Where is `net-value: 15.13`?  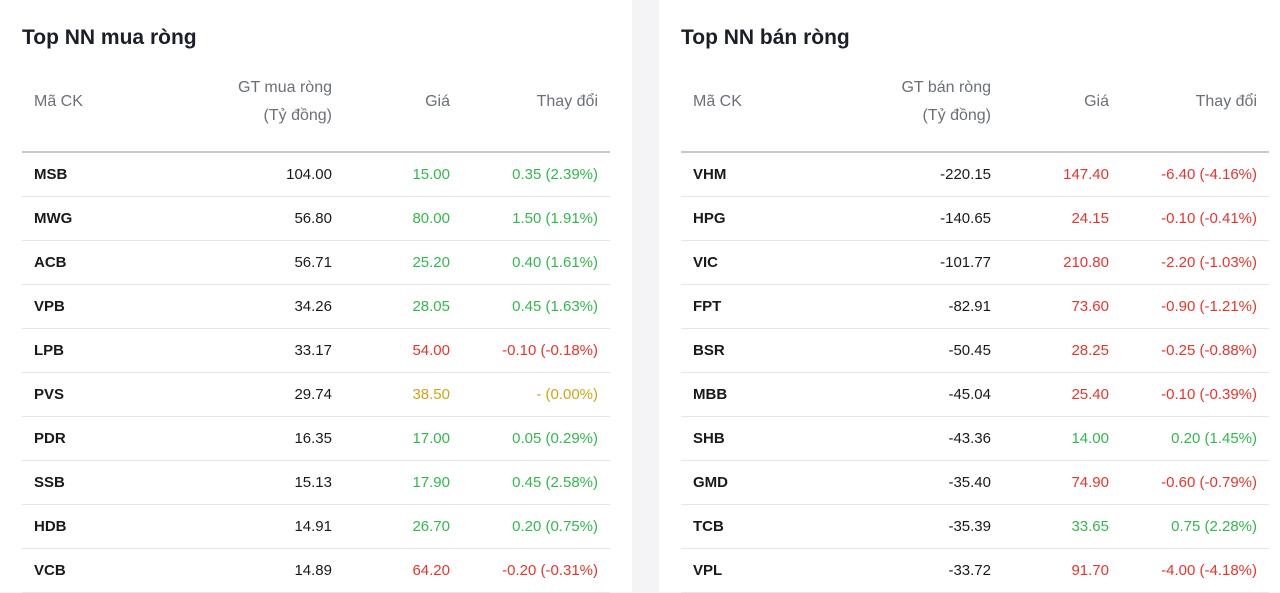 net-value: 15.13 is located at coordinates (258, 482).